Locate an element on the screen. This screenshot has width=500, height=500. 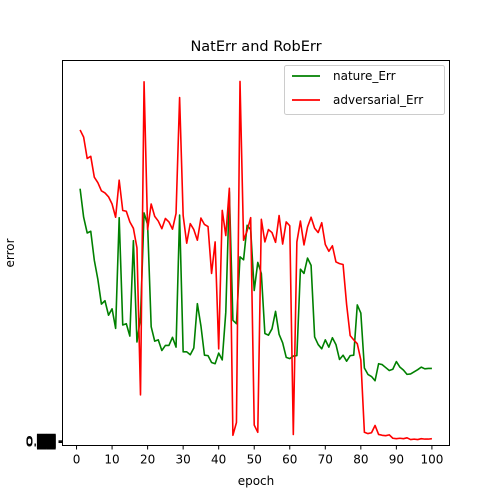
x-tick-label: 60 is located at coordinates (289, 460).